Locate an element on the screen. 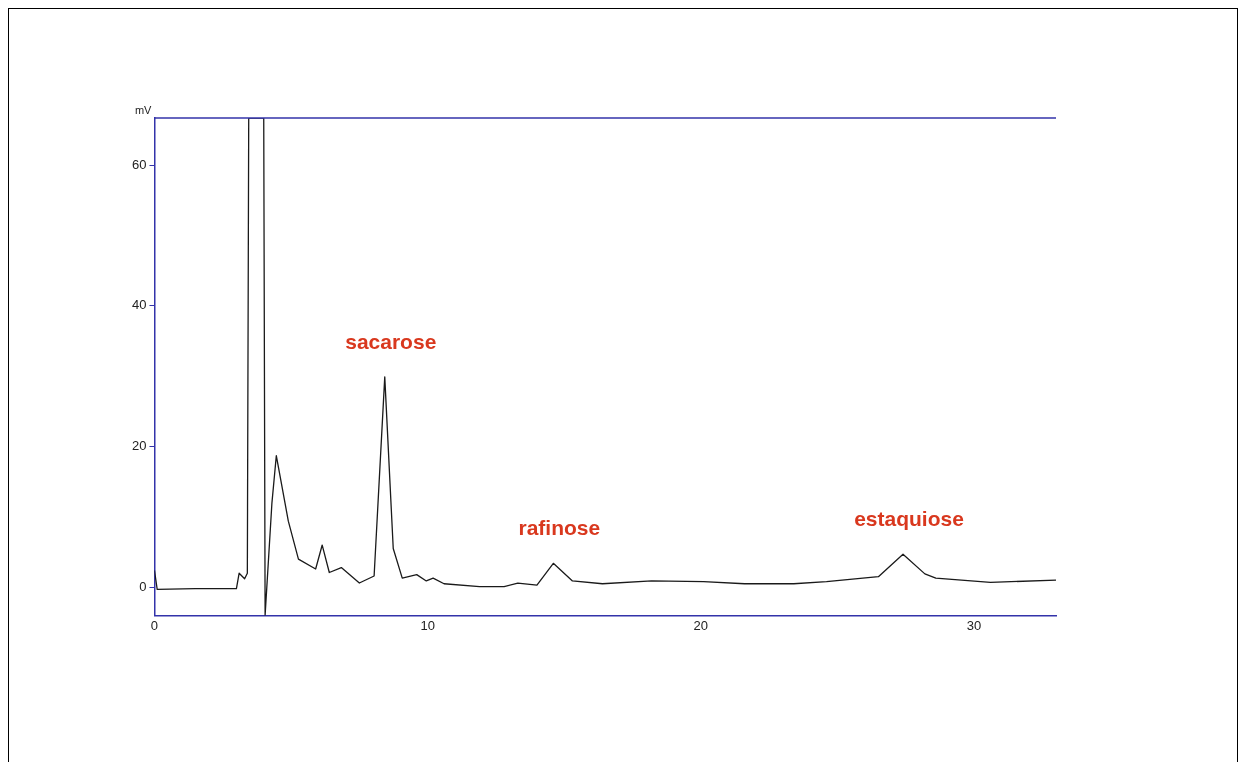  x-tick-label: 30 is located at coordinates (974, 625).